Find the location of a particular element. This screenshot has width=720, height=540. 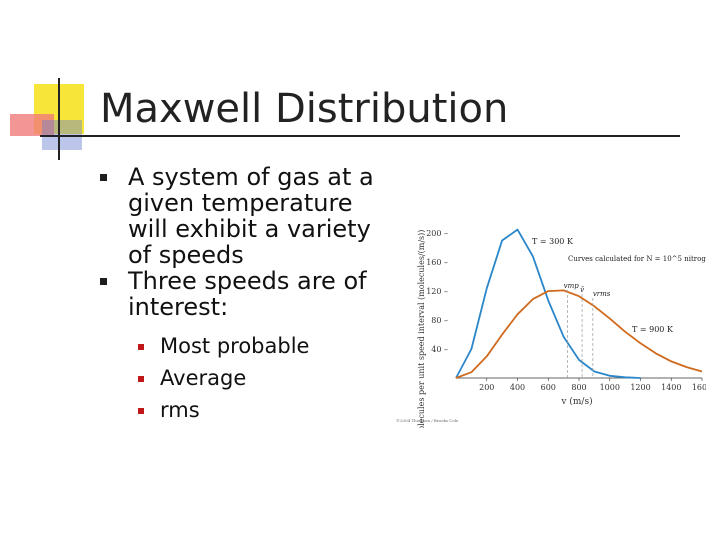

speed-marker-label: vrms is located at coordinates (602, 294).